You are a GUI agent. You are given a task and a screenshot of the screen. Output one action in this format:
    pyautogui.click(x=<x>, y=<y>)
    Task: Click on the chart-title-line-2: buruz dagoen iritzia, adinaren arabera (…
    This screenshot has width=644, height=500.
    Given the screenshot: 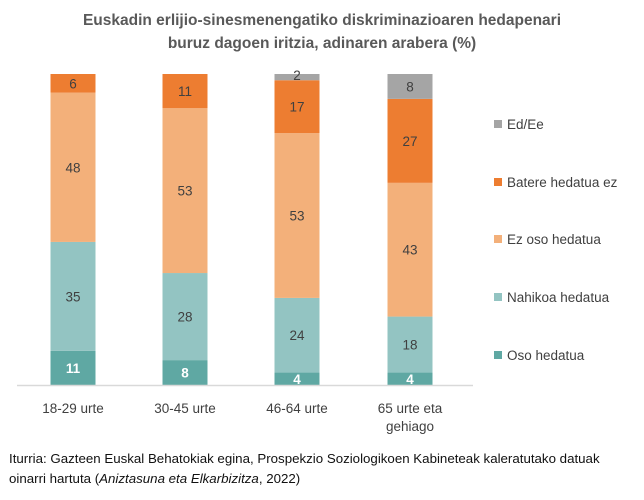 What is the action you would take?
    pyautogui.click(x=322, y=43)
    